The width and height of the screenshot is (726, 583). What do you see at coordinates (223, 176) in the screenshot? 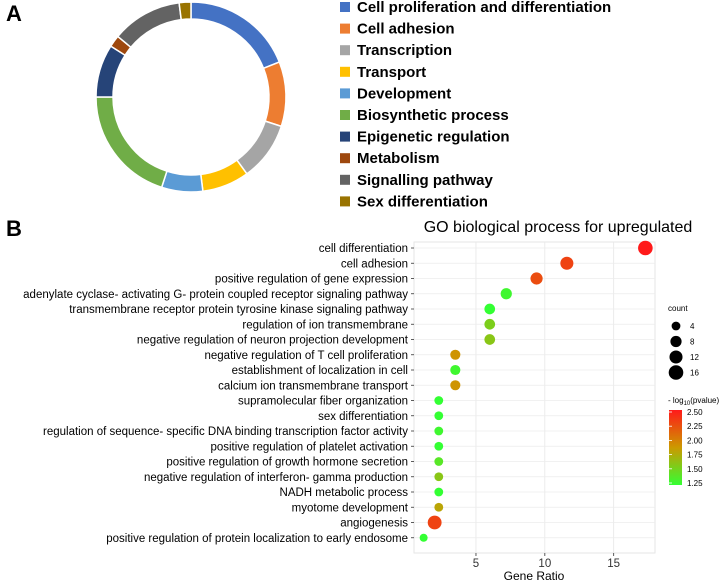
I see `slice-transport` at bounding box center [223, 176].